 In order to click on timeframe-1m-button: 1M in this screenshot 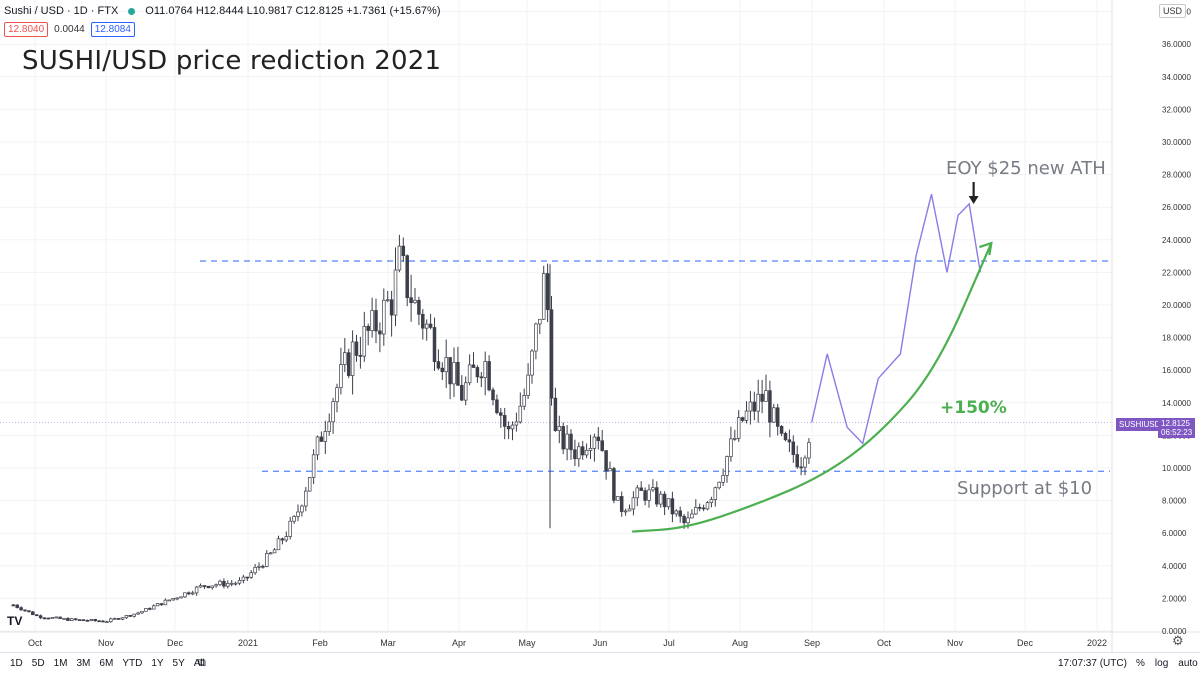, I will do `click(61, 663)`.